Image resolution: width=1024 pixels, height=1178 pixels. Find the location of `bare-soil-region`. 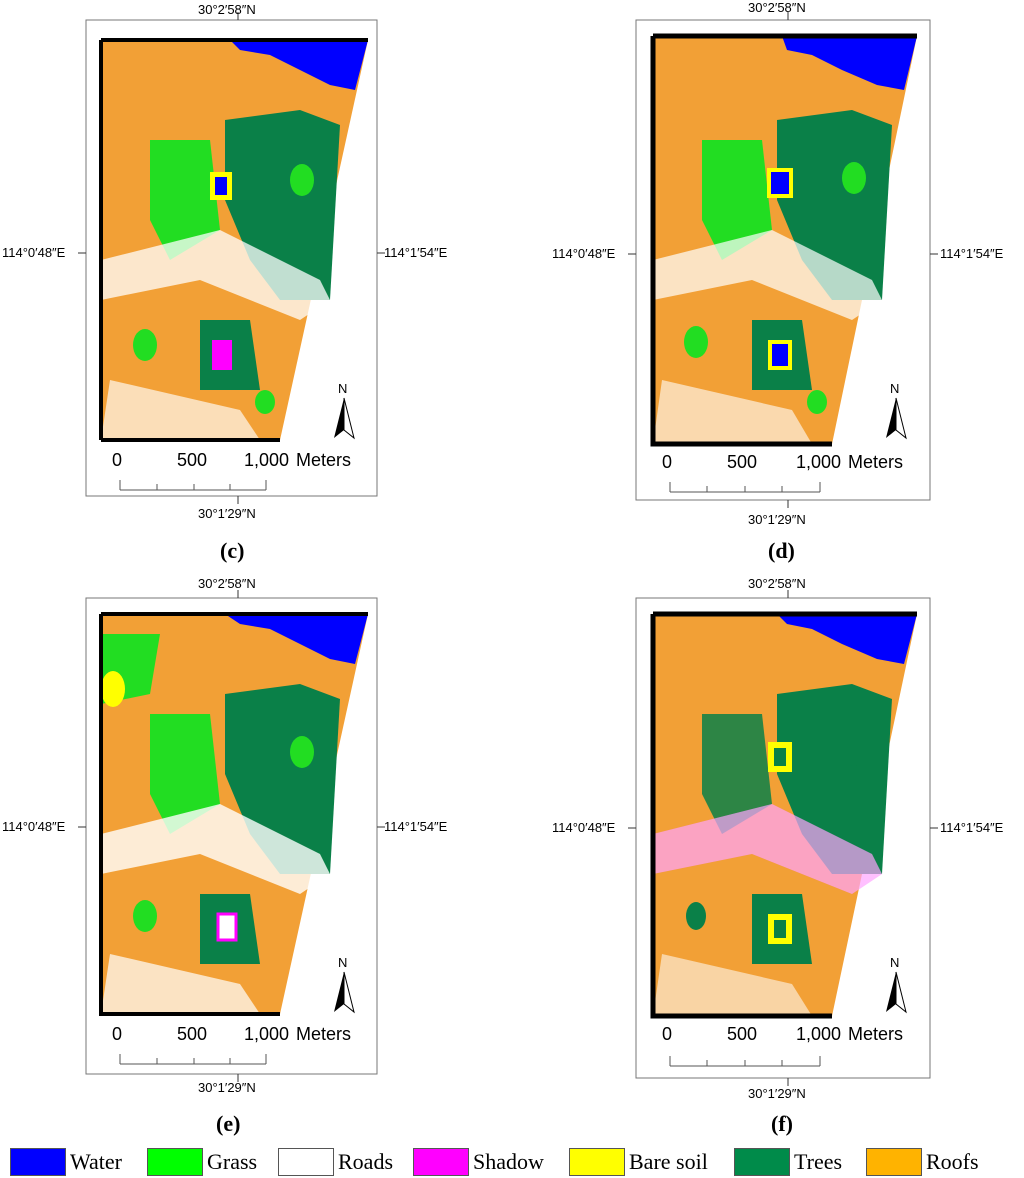

bare-soil-region is located at coordinates (113, 689).